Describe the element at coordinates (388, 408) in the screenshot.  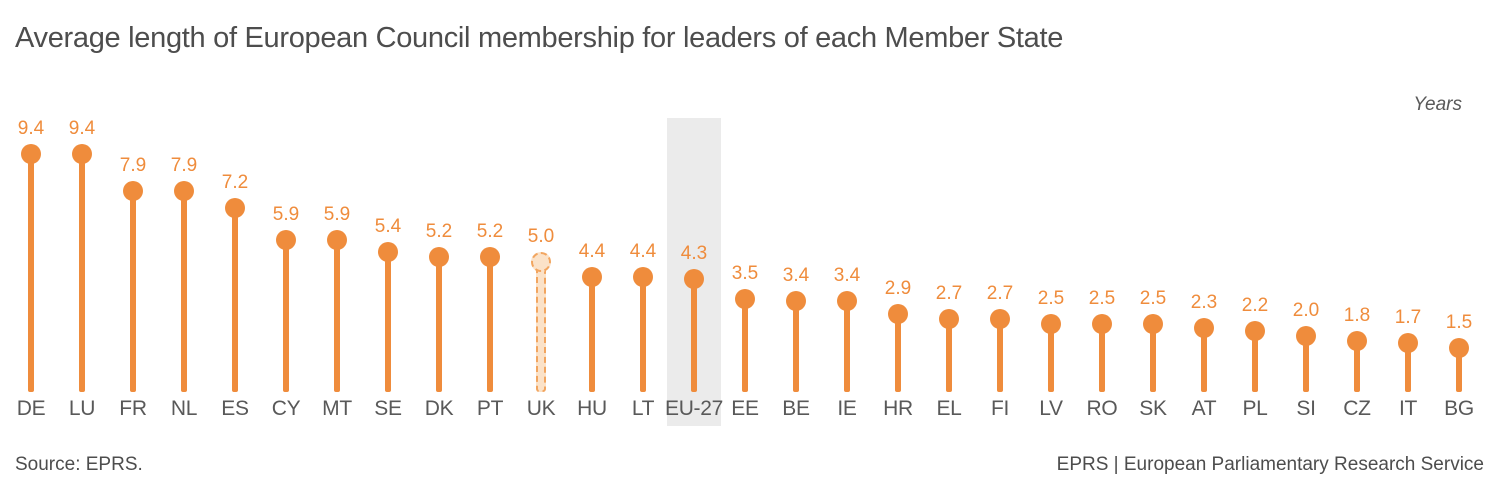
I see `category-label: SE` at that location.